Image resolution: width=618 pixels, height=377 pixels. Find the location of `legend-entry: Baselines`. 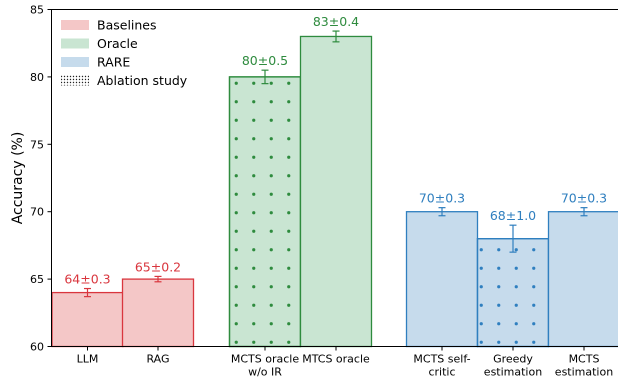

legend-entry: Baselines is located at coordinates (109, 25).